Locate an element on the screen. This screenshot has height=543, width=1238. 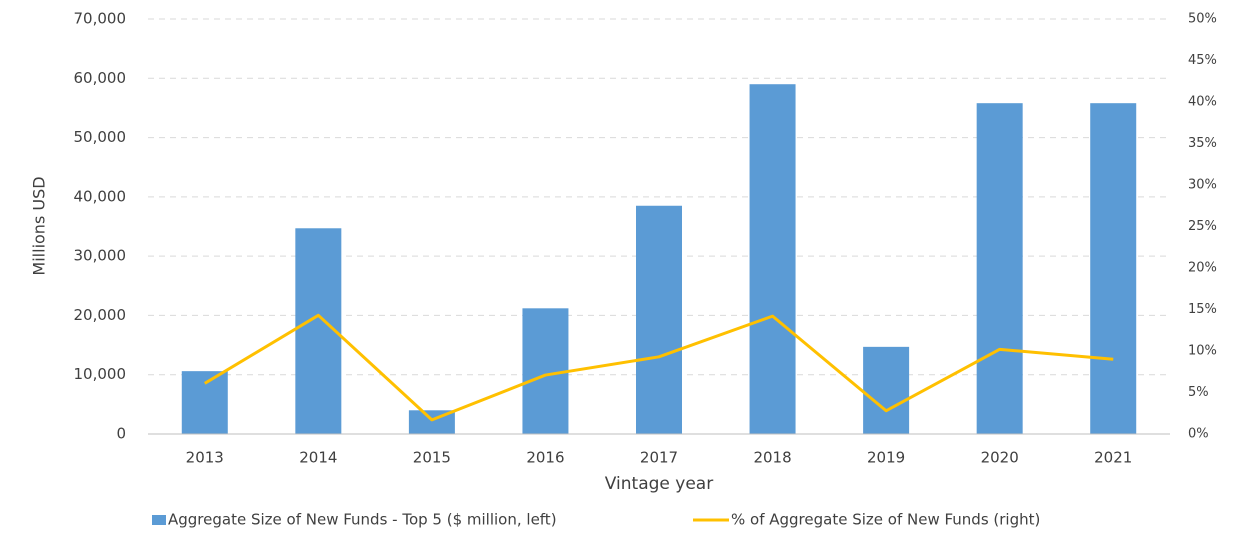
line is located at coordinates (659, 367).